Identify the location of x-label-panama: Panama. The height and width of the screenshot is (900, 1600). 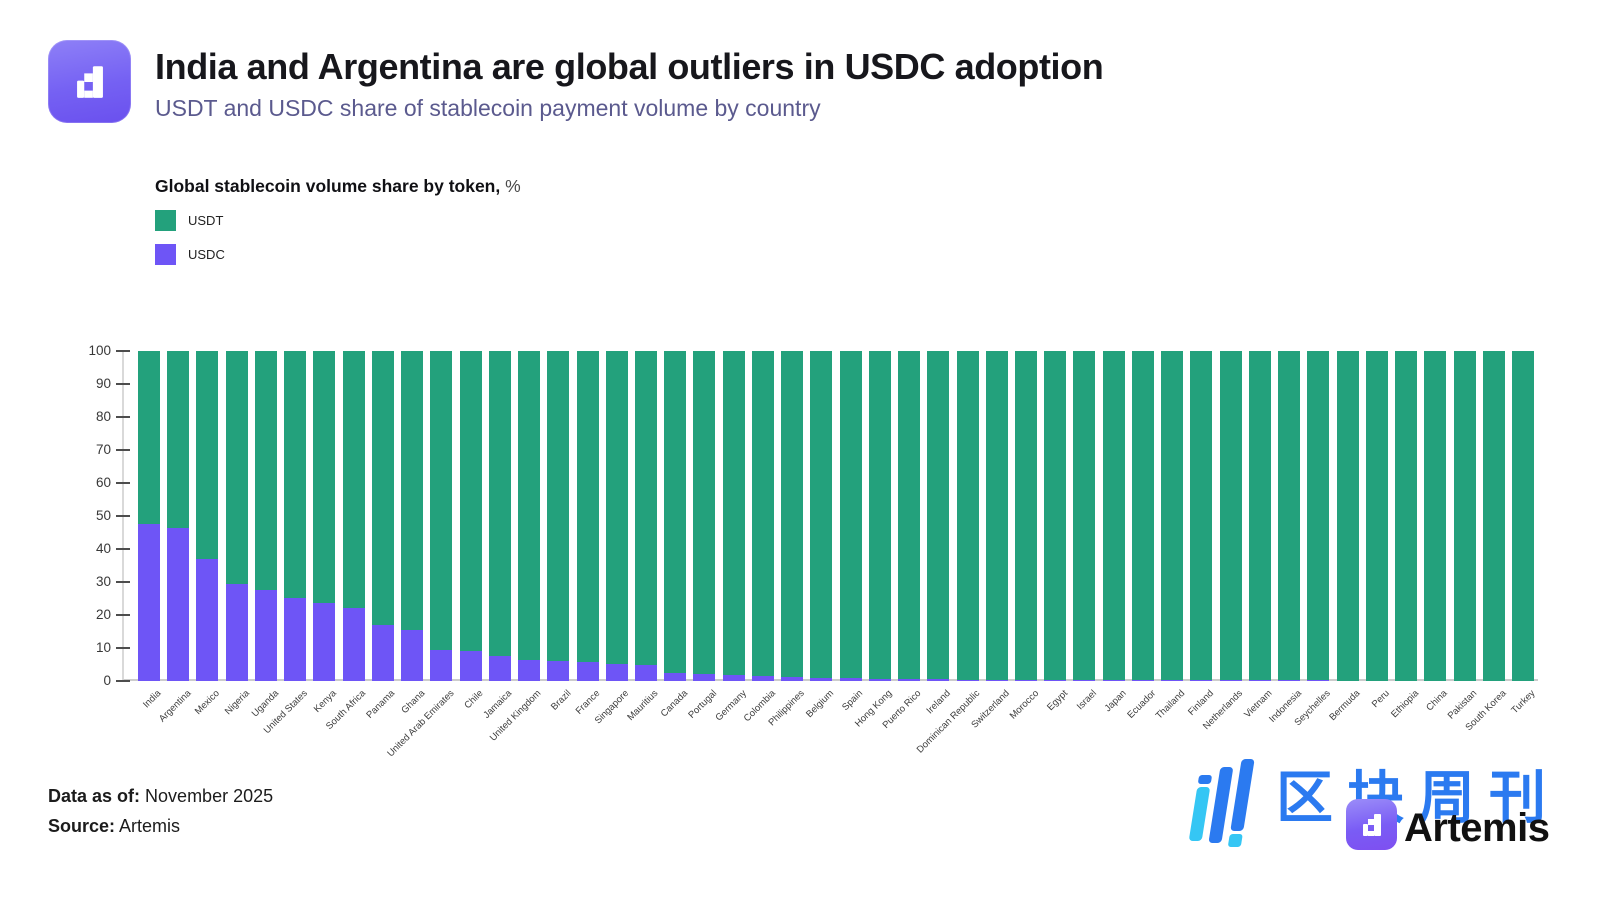
(381, 704).